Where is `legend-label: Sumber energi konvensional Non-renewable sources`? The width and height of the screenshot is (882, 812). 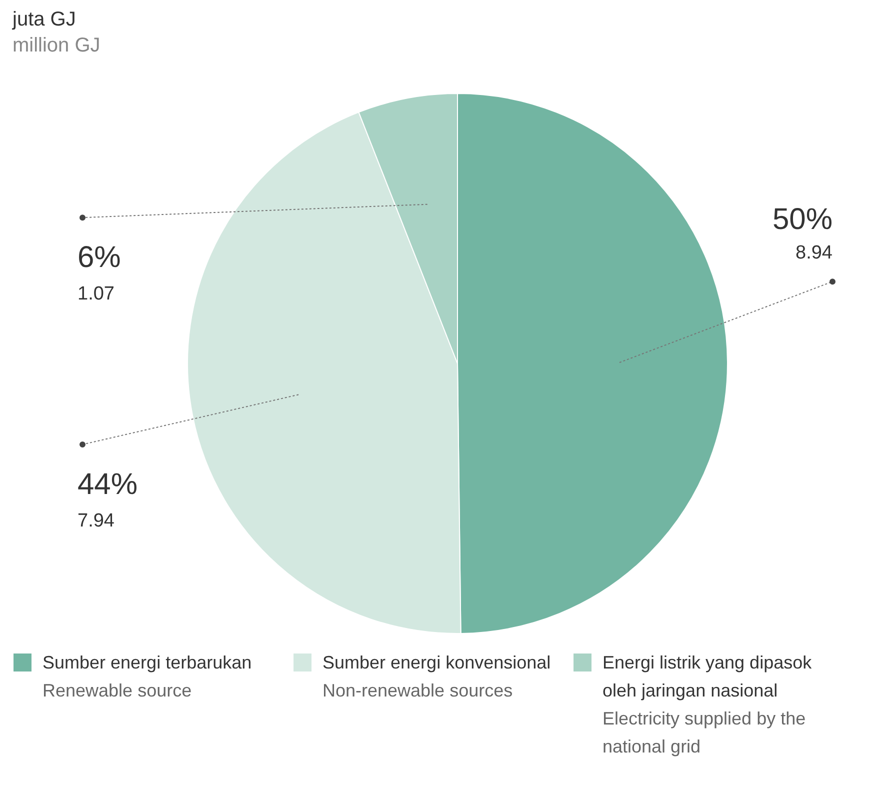 legend-label: Sumber energi konvensional Non-renewable sources is located at coordinates (436, 676).